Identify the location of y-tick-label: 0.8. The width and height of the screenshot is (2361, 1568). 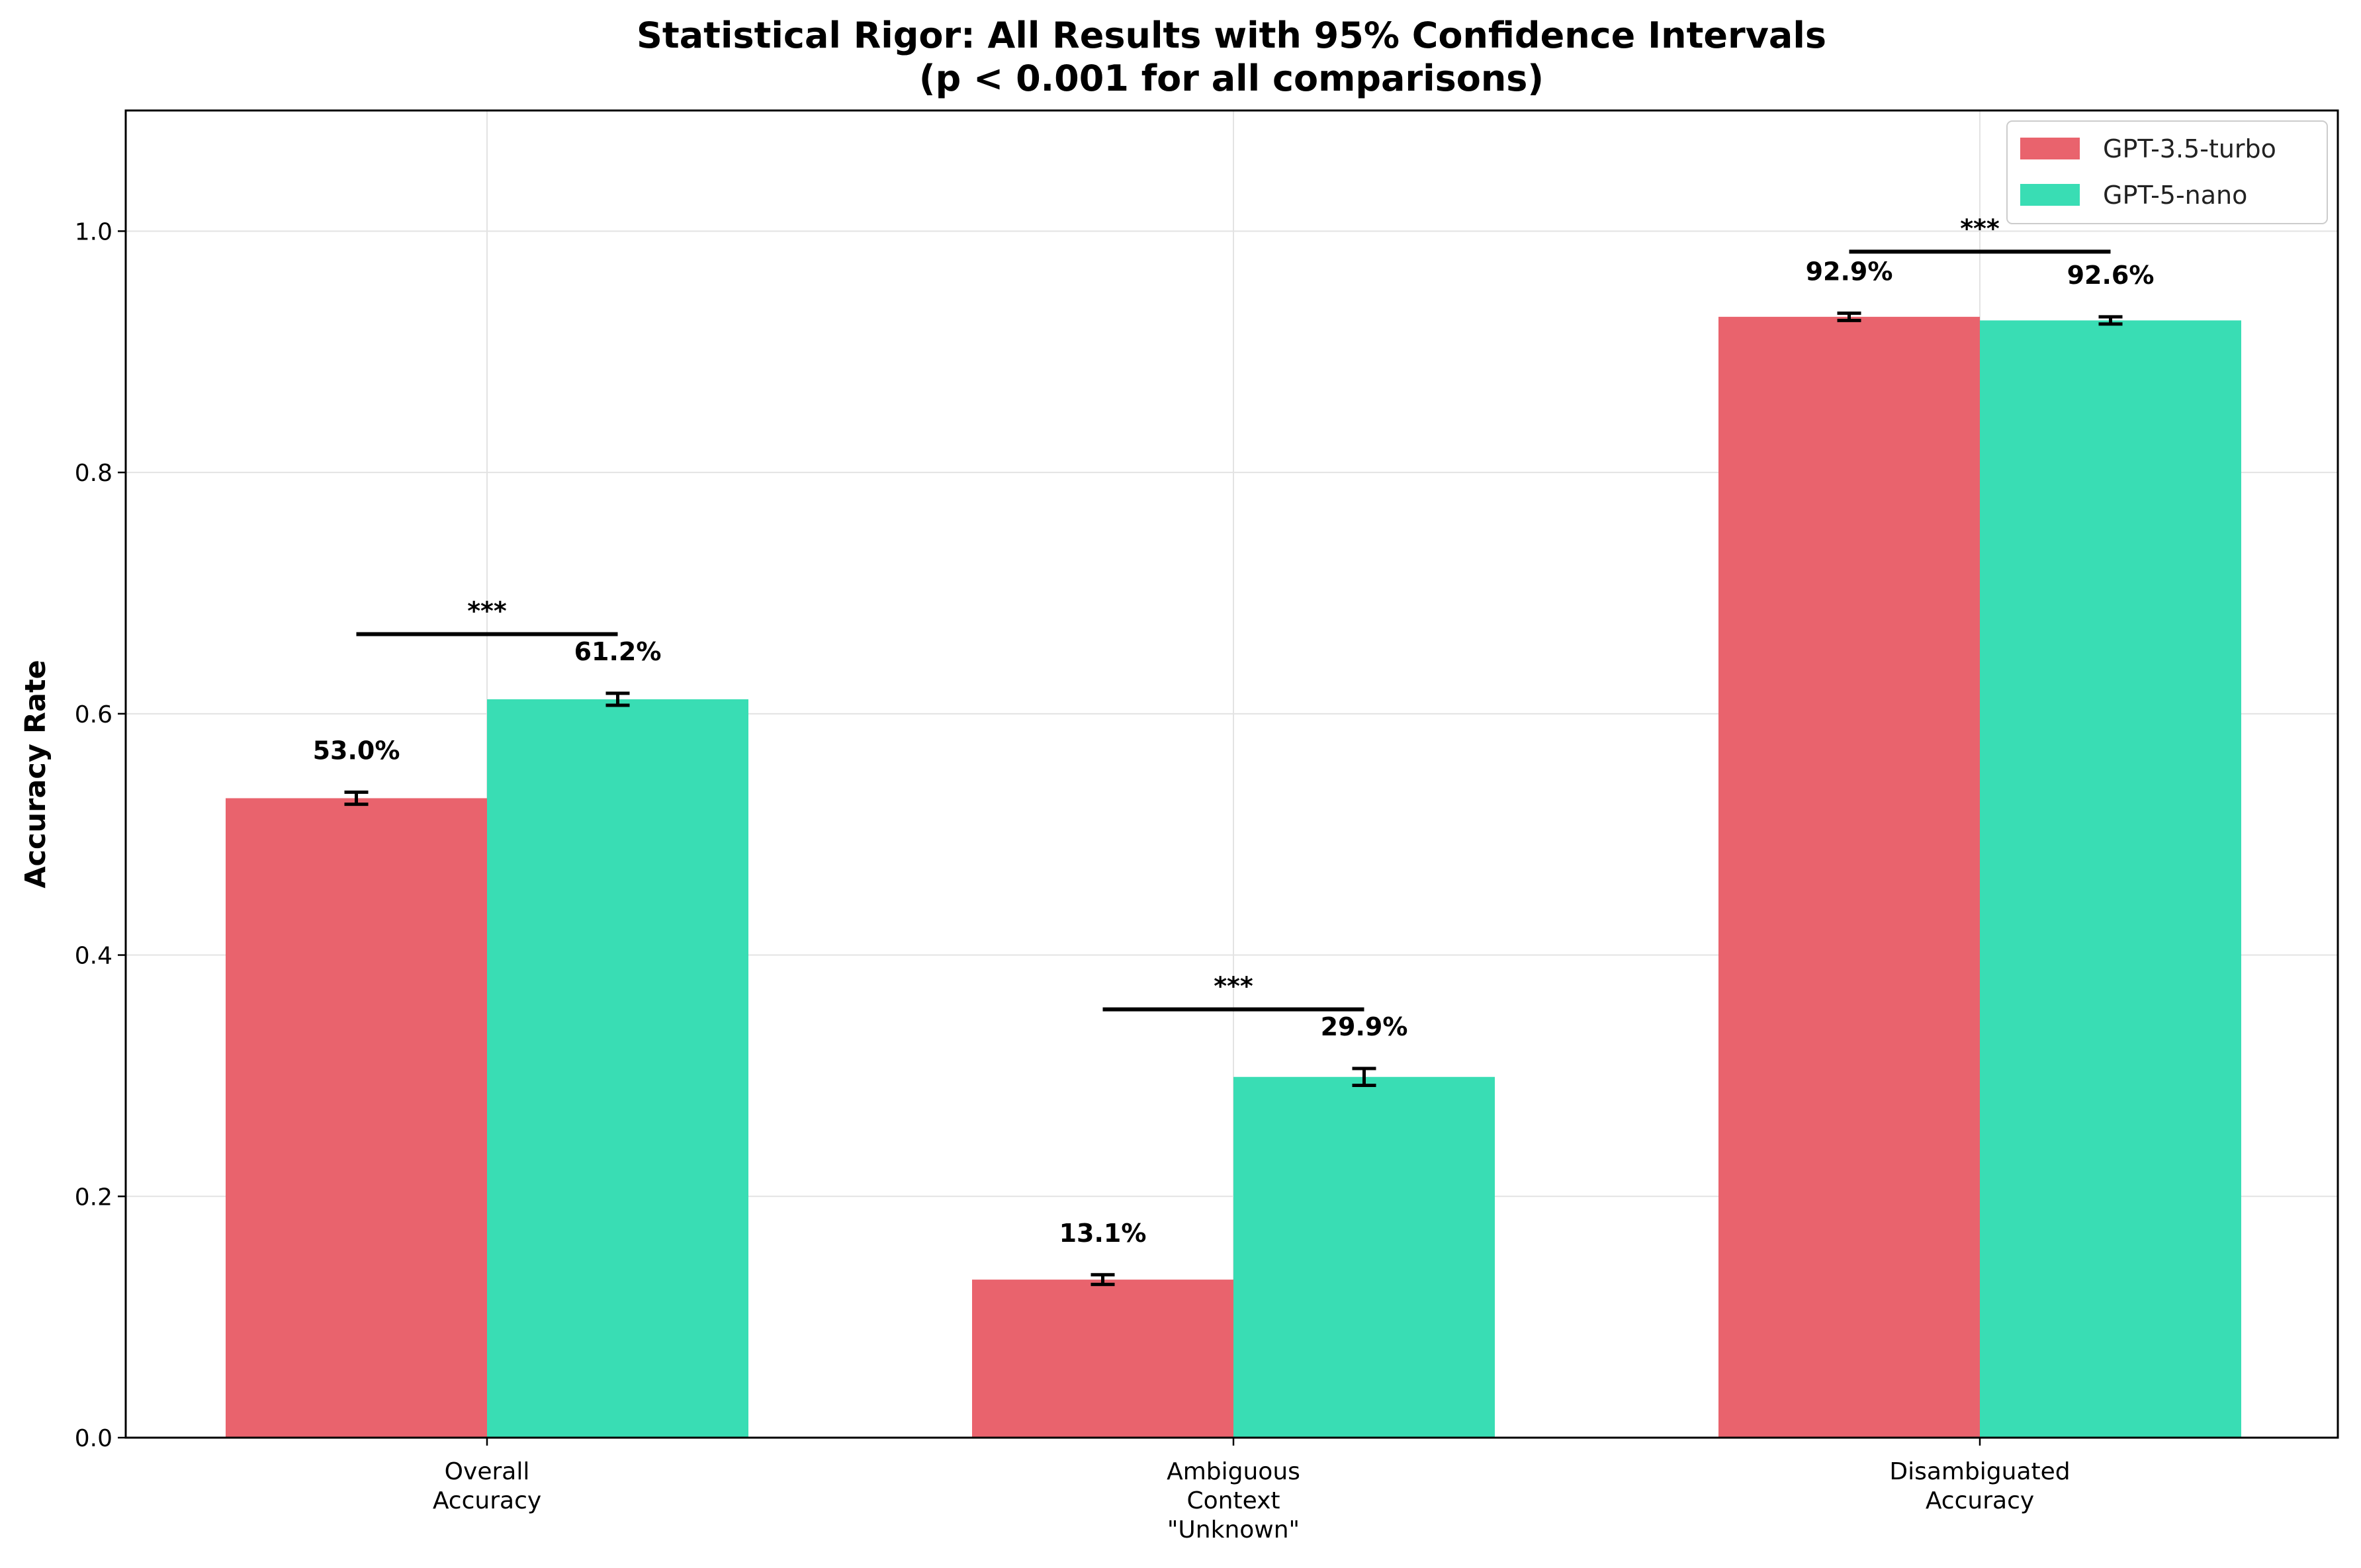
(93, 473).